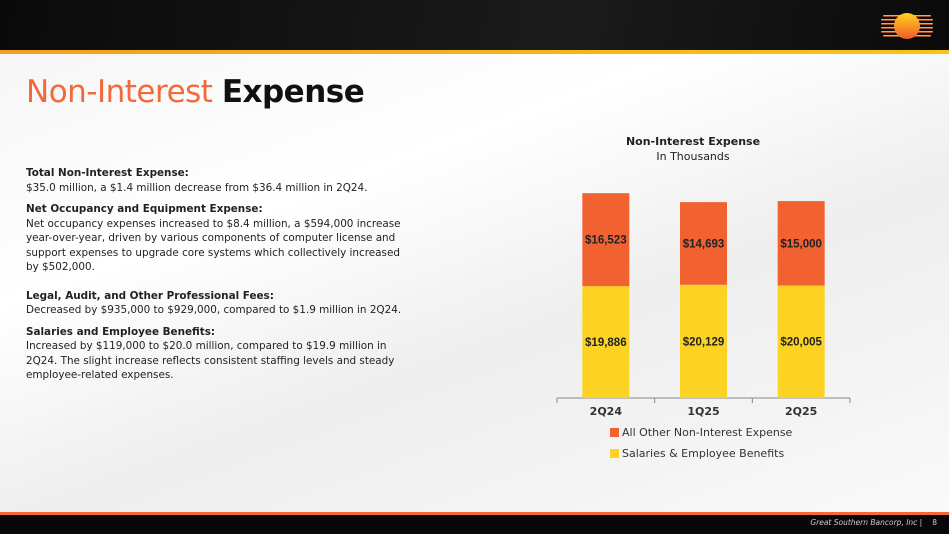  I want to click on bar-salaries-2Q25, so click(801, 341).